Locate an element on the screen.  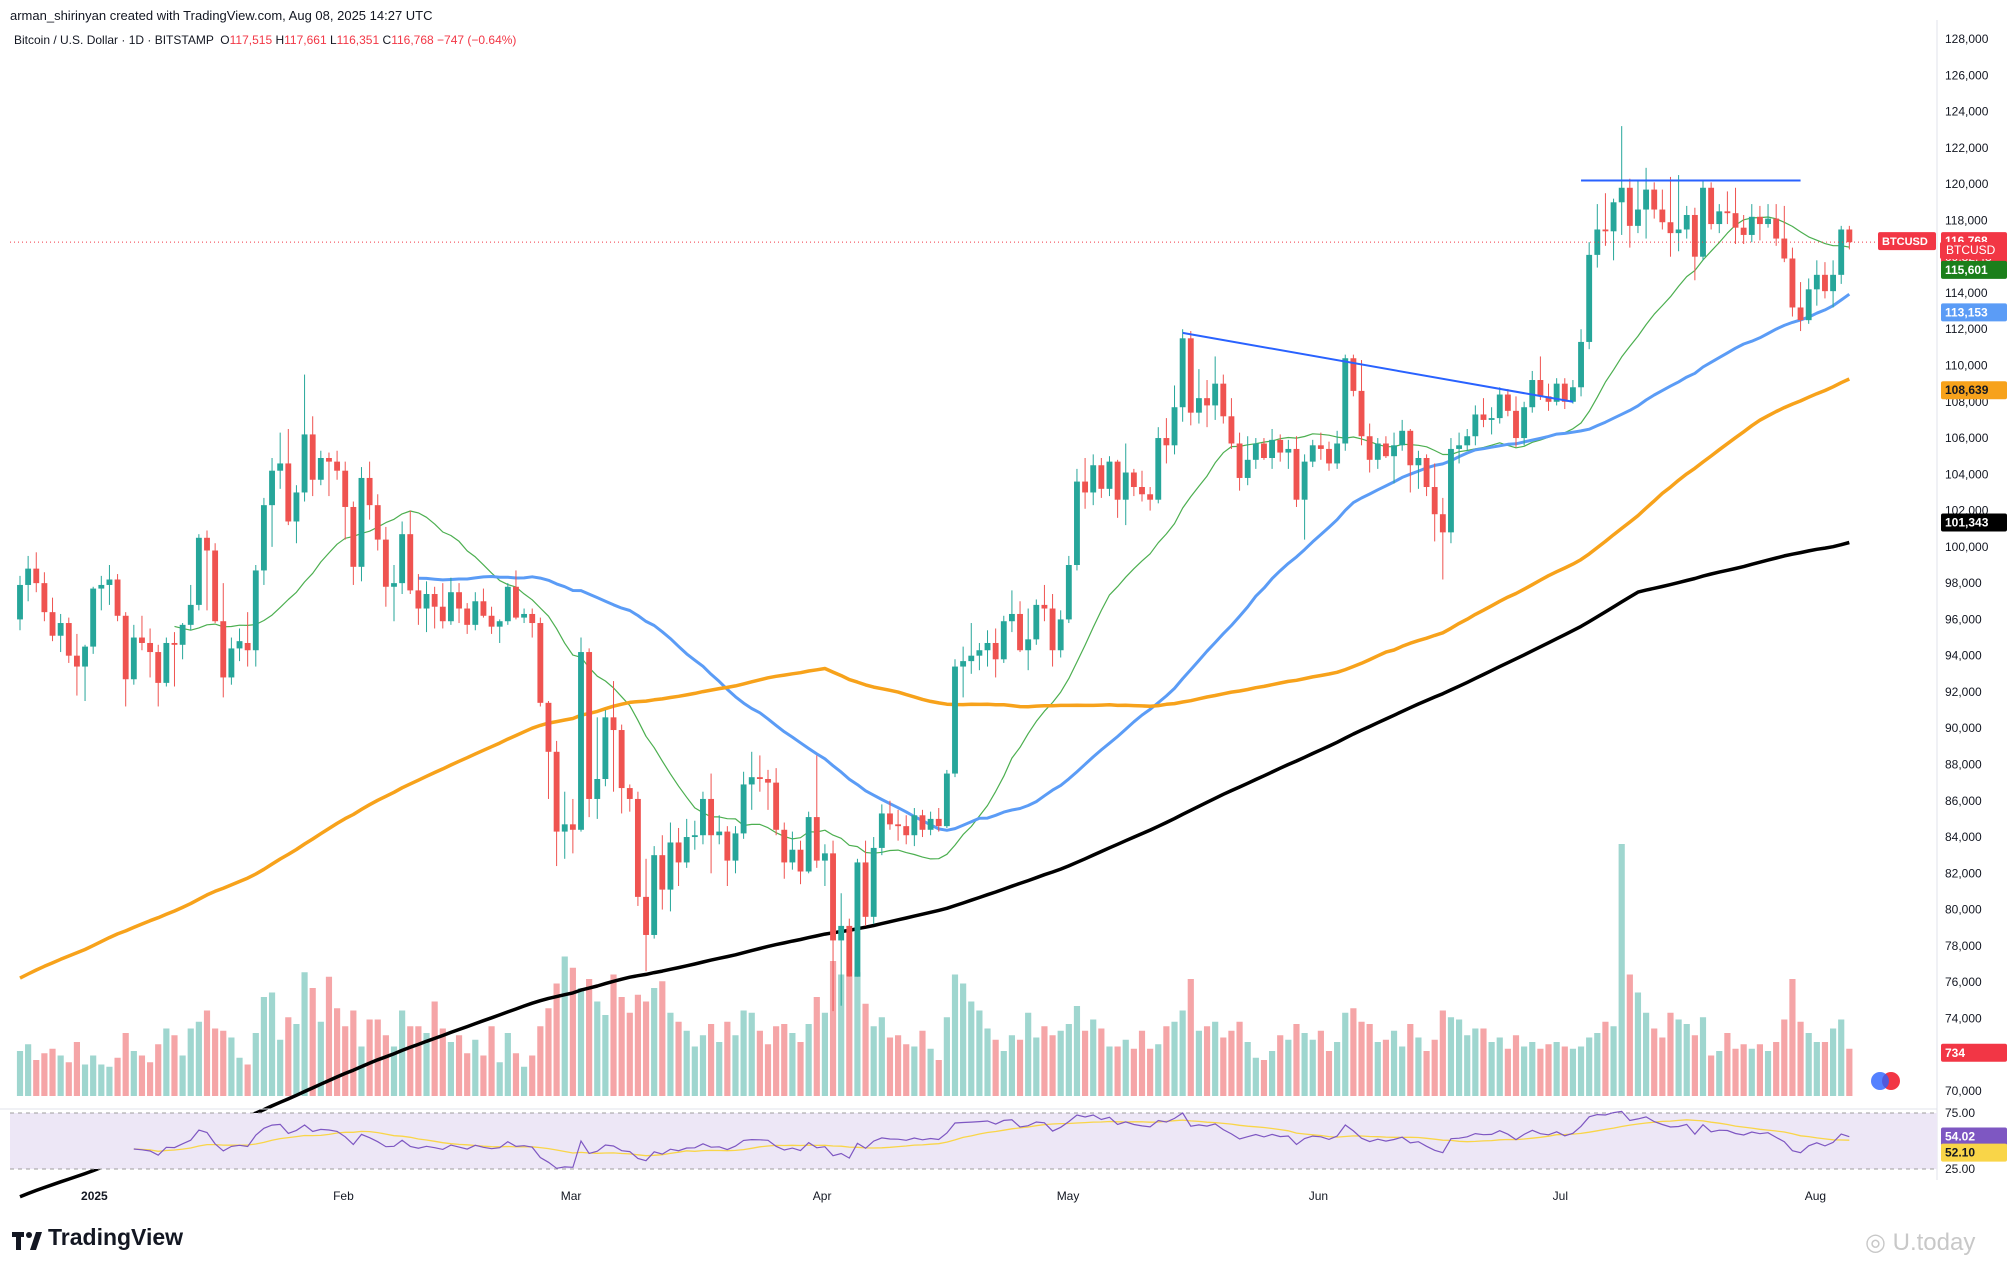
y-tick-label: 90,000 is located at coordinates (1963, 728).